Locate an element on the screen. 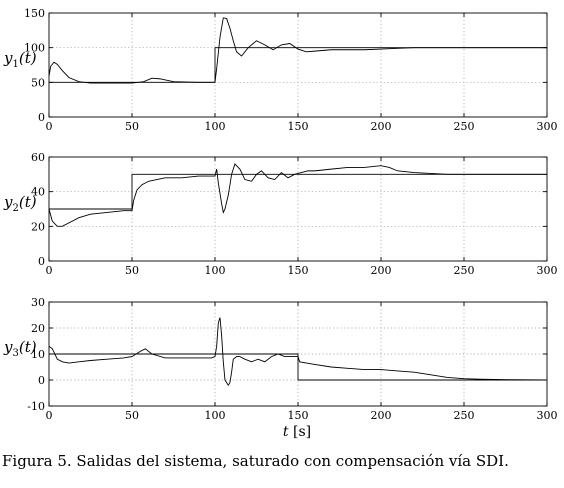 This screenshot has width=564, height=488. y-tick-label: 30 is located at coordinates (38, 302).